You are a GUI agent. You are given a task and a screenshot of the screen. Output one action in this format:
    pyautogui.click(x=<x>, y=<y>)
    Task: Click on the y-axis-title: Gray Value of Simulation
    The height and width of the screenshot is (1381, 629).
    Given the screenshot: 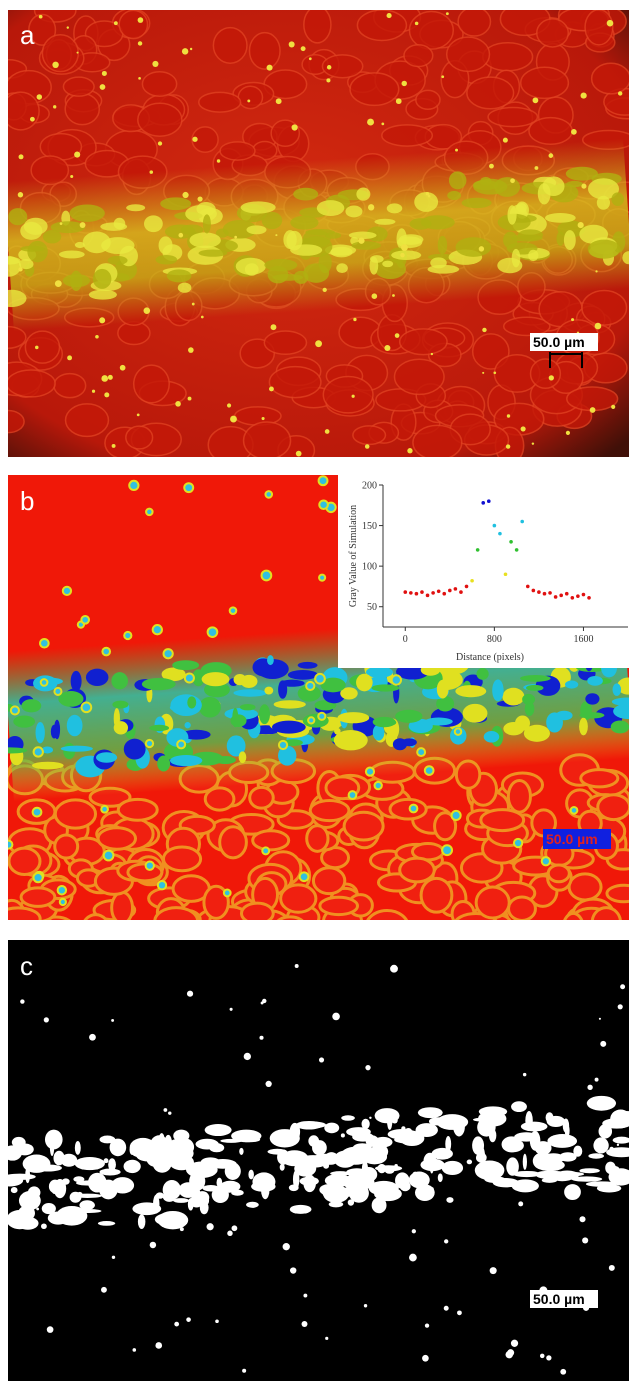 What is the action you would take?
    pyautogui.click(x=353, y=556)
    